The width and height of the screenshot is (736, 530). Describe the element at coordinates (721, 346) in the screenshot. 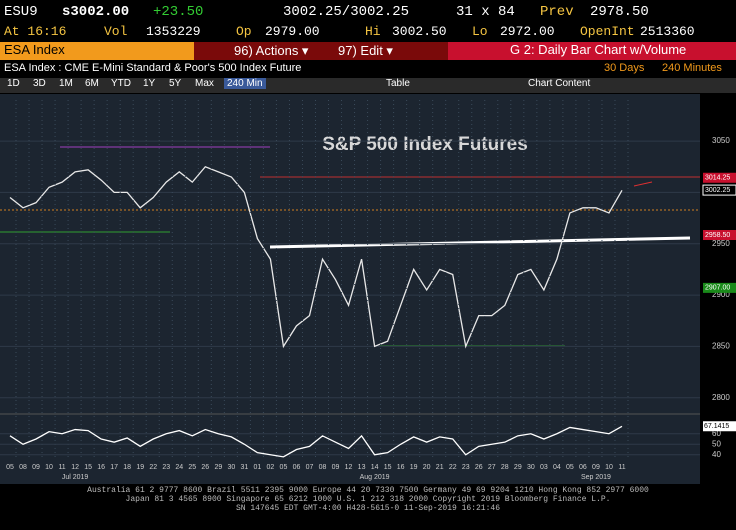

I see `y-tick-label: 2850` at that location.